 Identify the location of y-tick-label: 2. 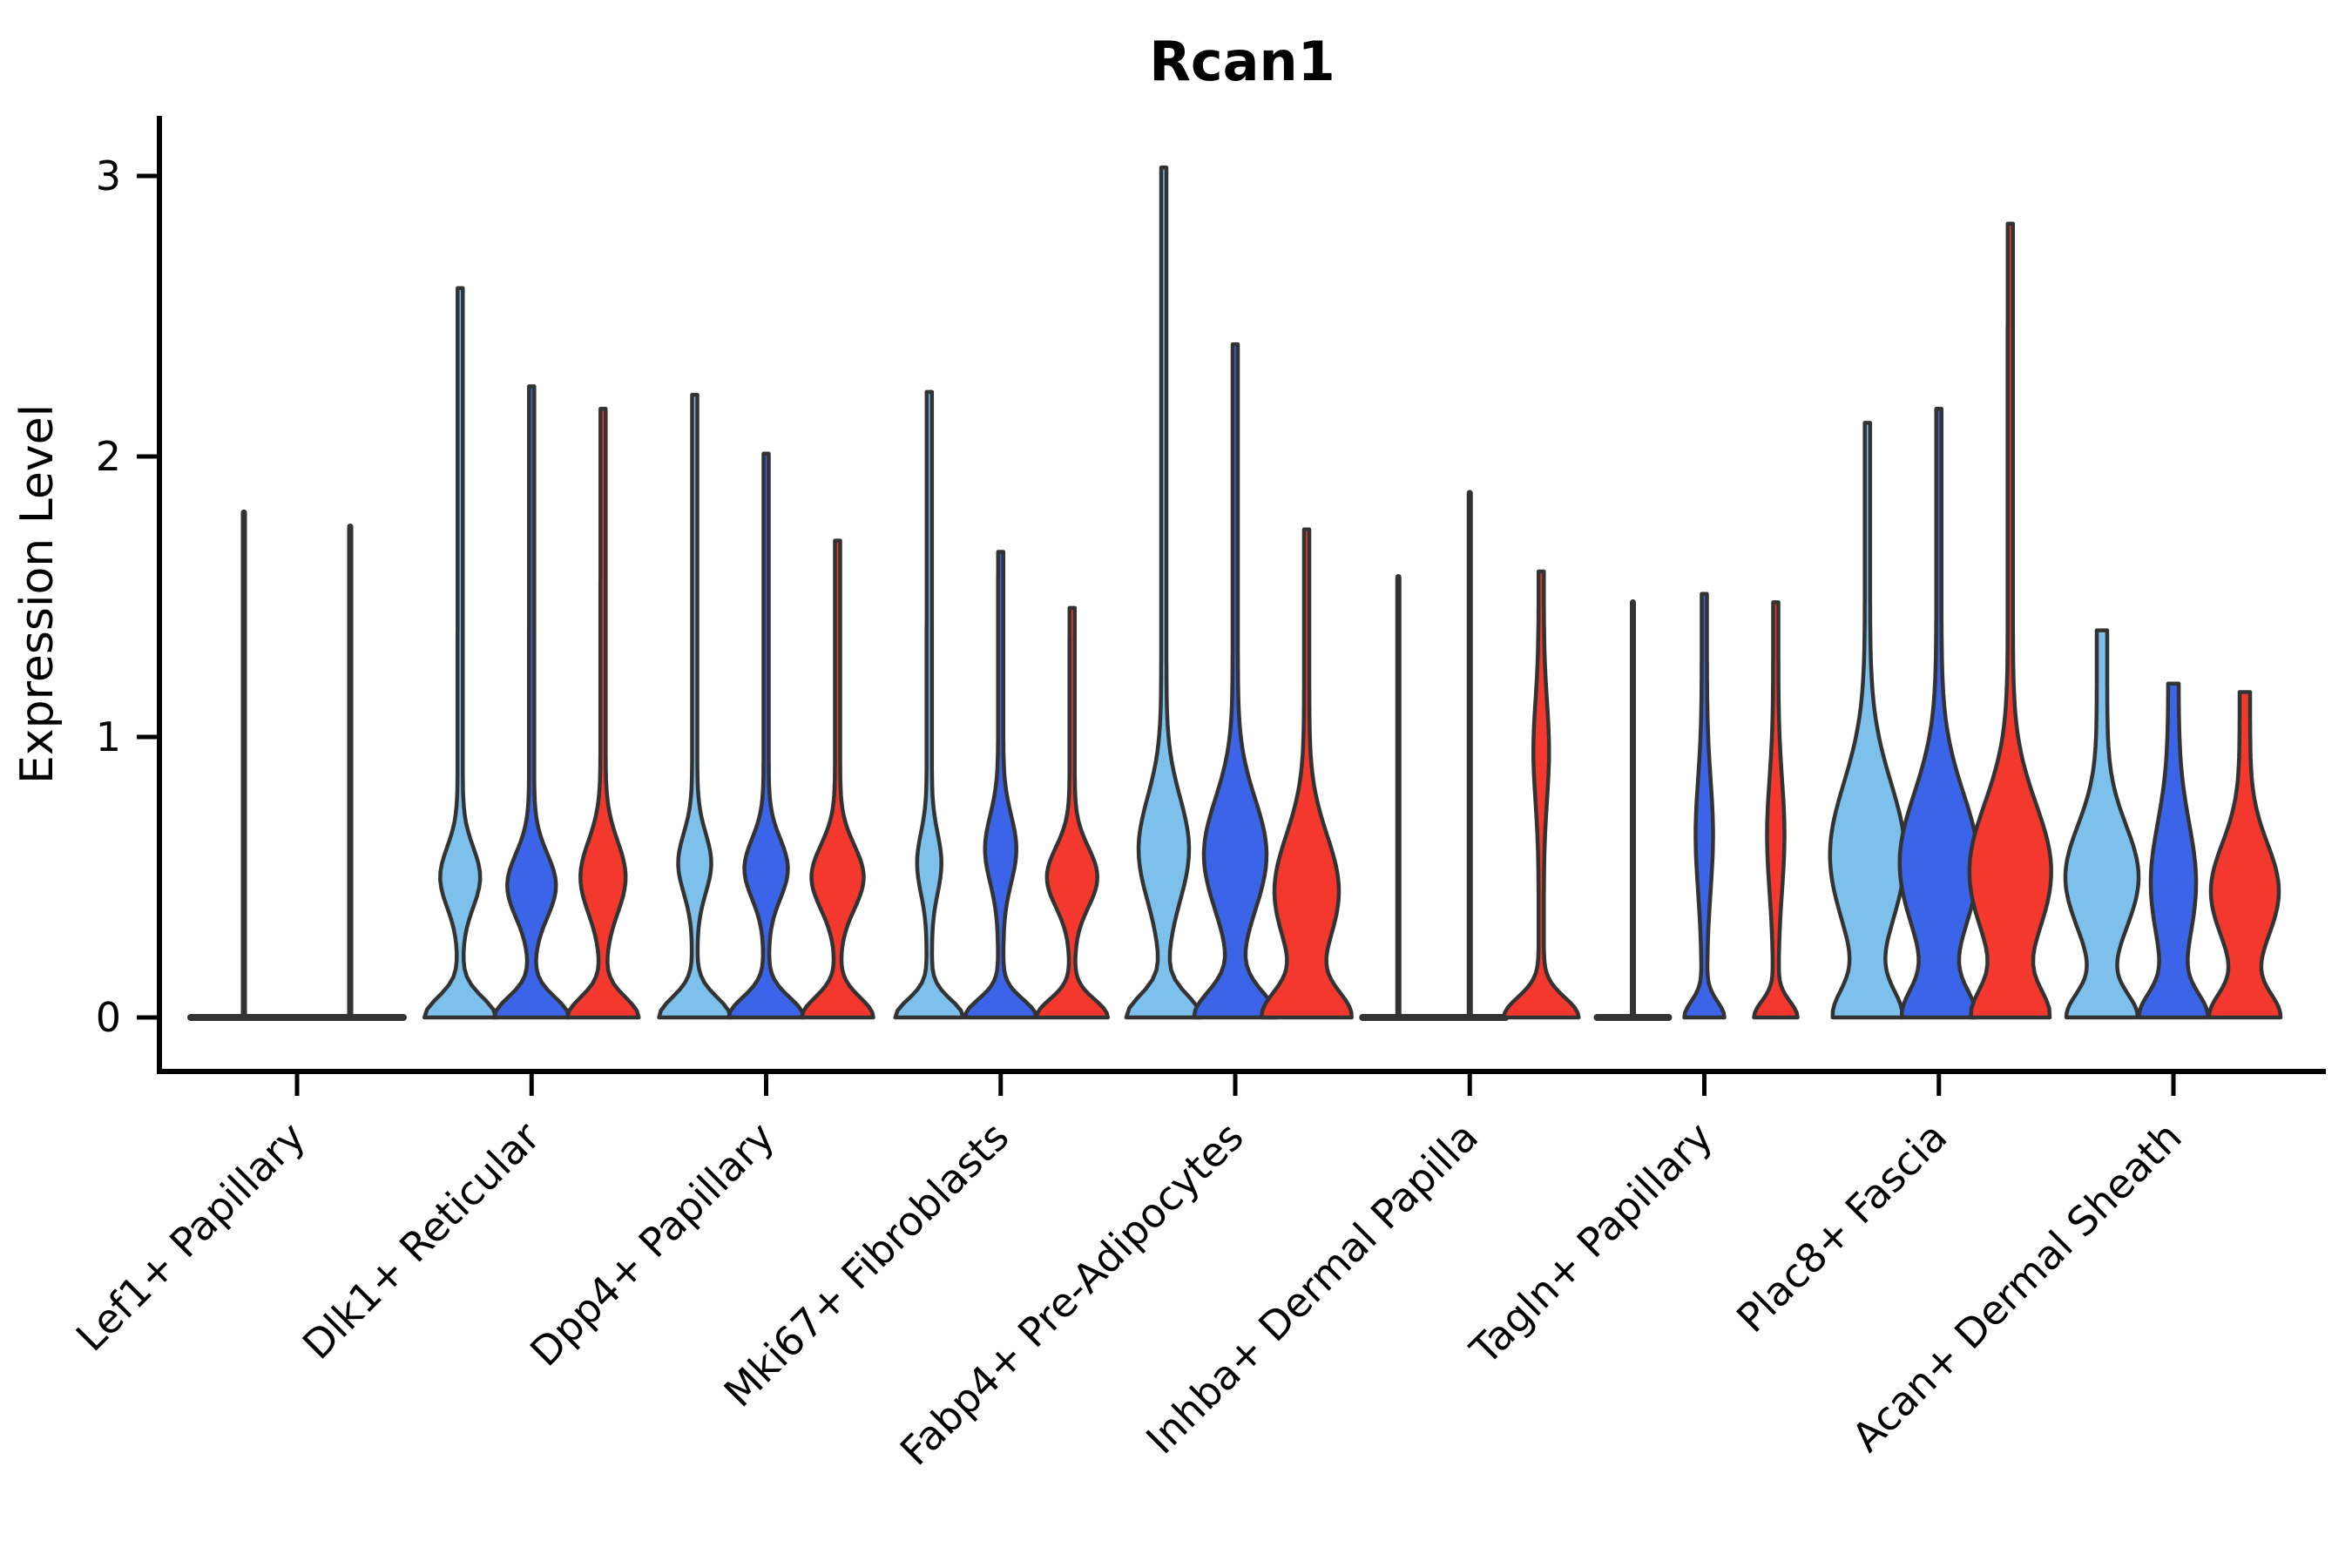
(109, 456).